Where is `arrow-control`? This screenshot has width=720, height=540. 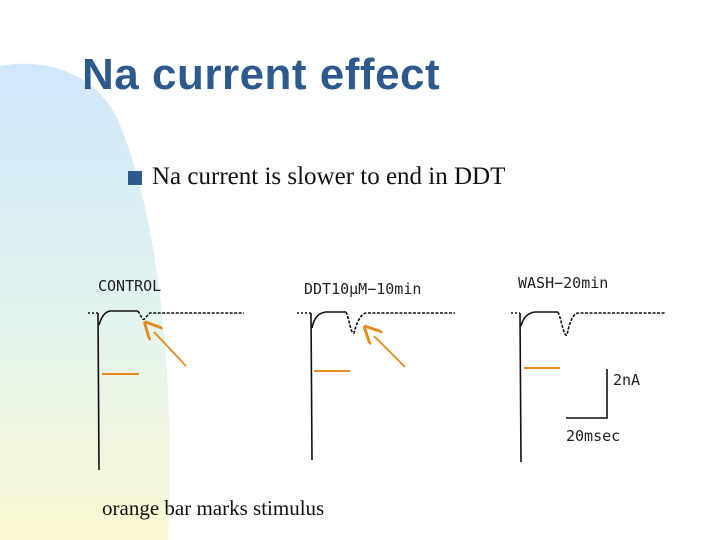
arrow-control is located at coordinates (170, 349).